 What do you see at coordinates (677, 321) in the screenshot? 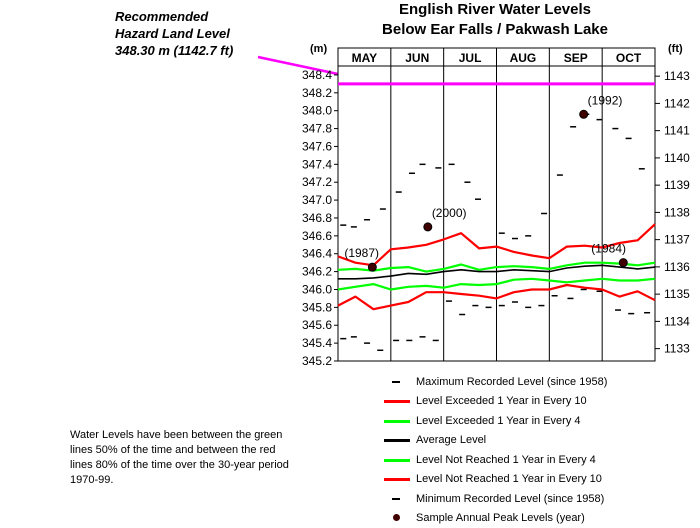
I see `y-right-tick-label: 1134` at bounding box center [677, 321].